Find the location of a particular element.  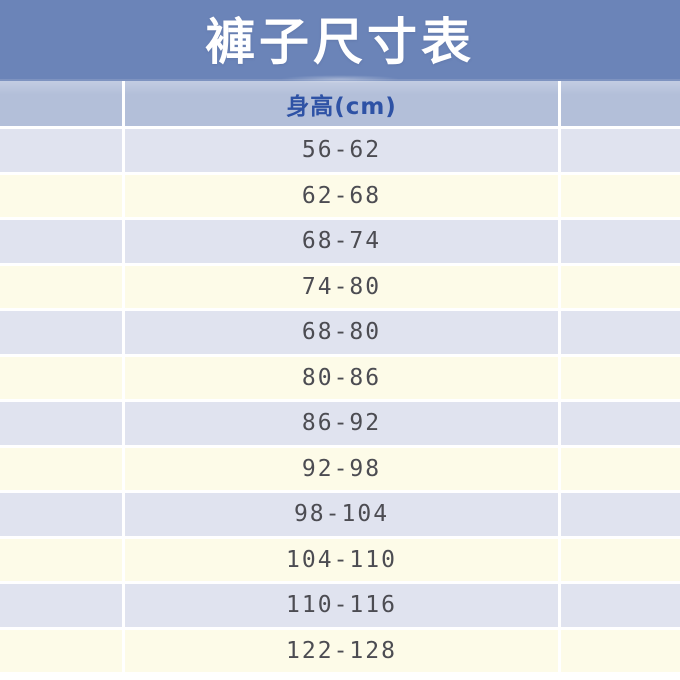

table-row: 68-80 is located at coordinates (340, 331).